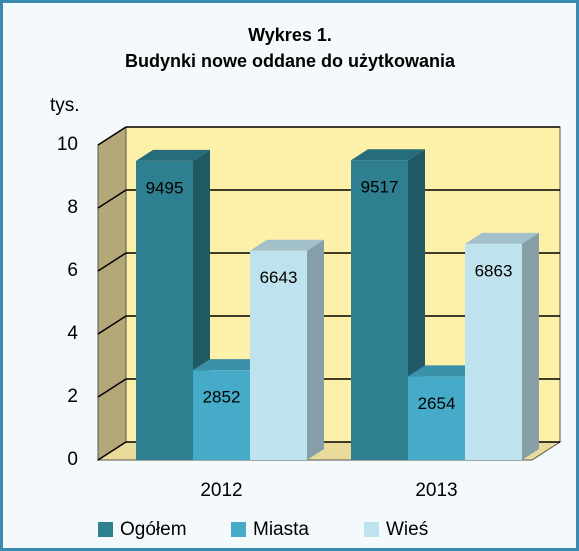 The image size is (579, 551). I want to click on x-tick-label: 2012, so click(221, 490).